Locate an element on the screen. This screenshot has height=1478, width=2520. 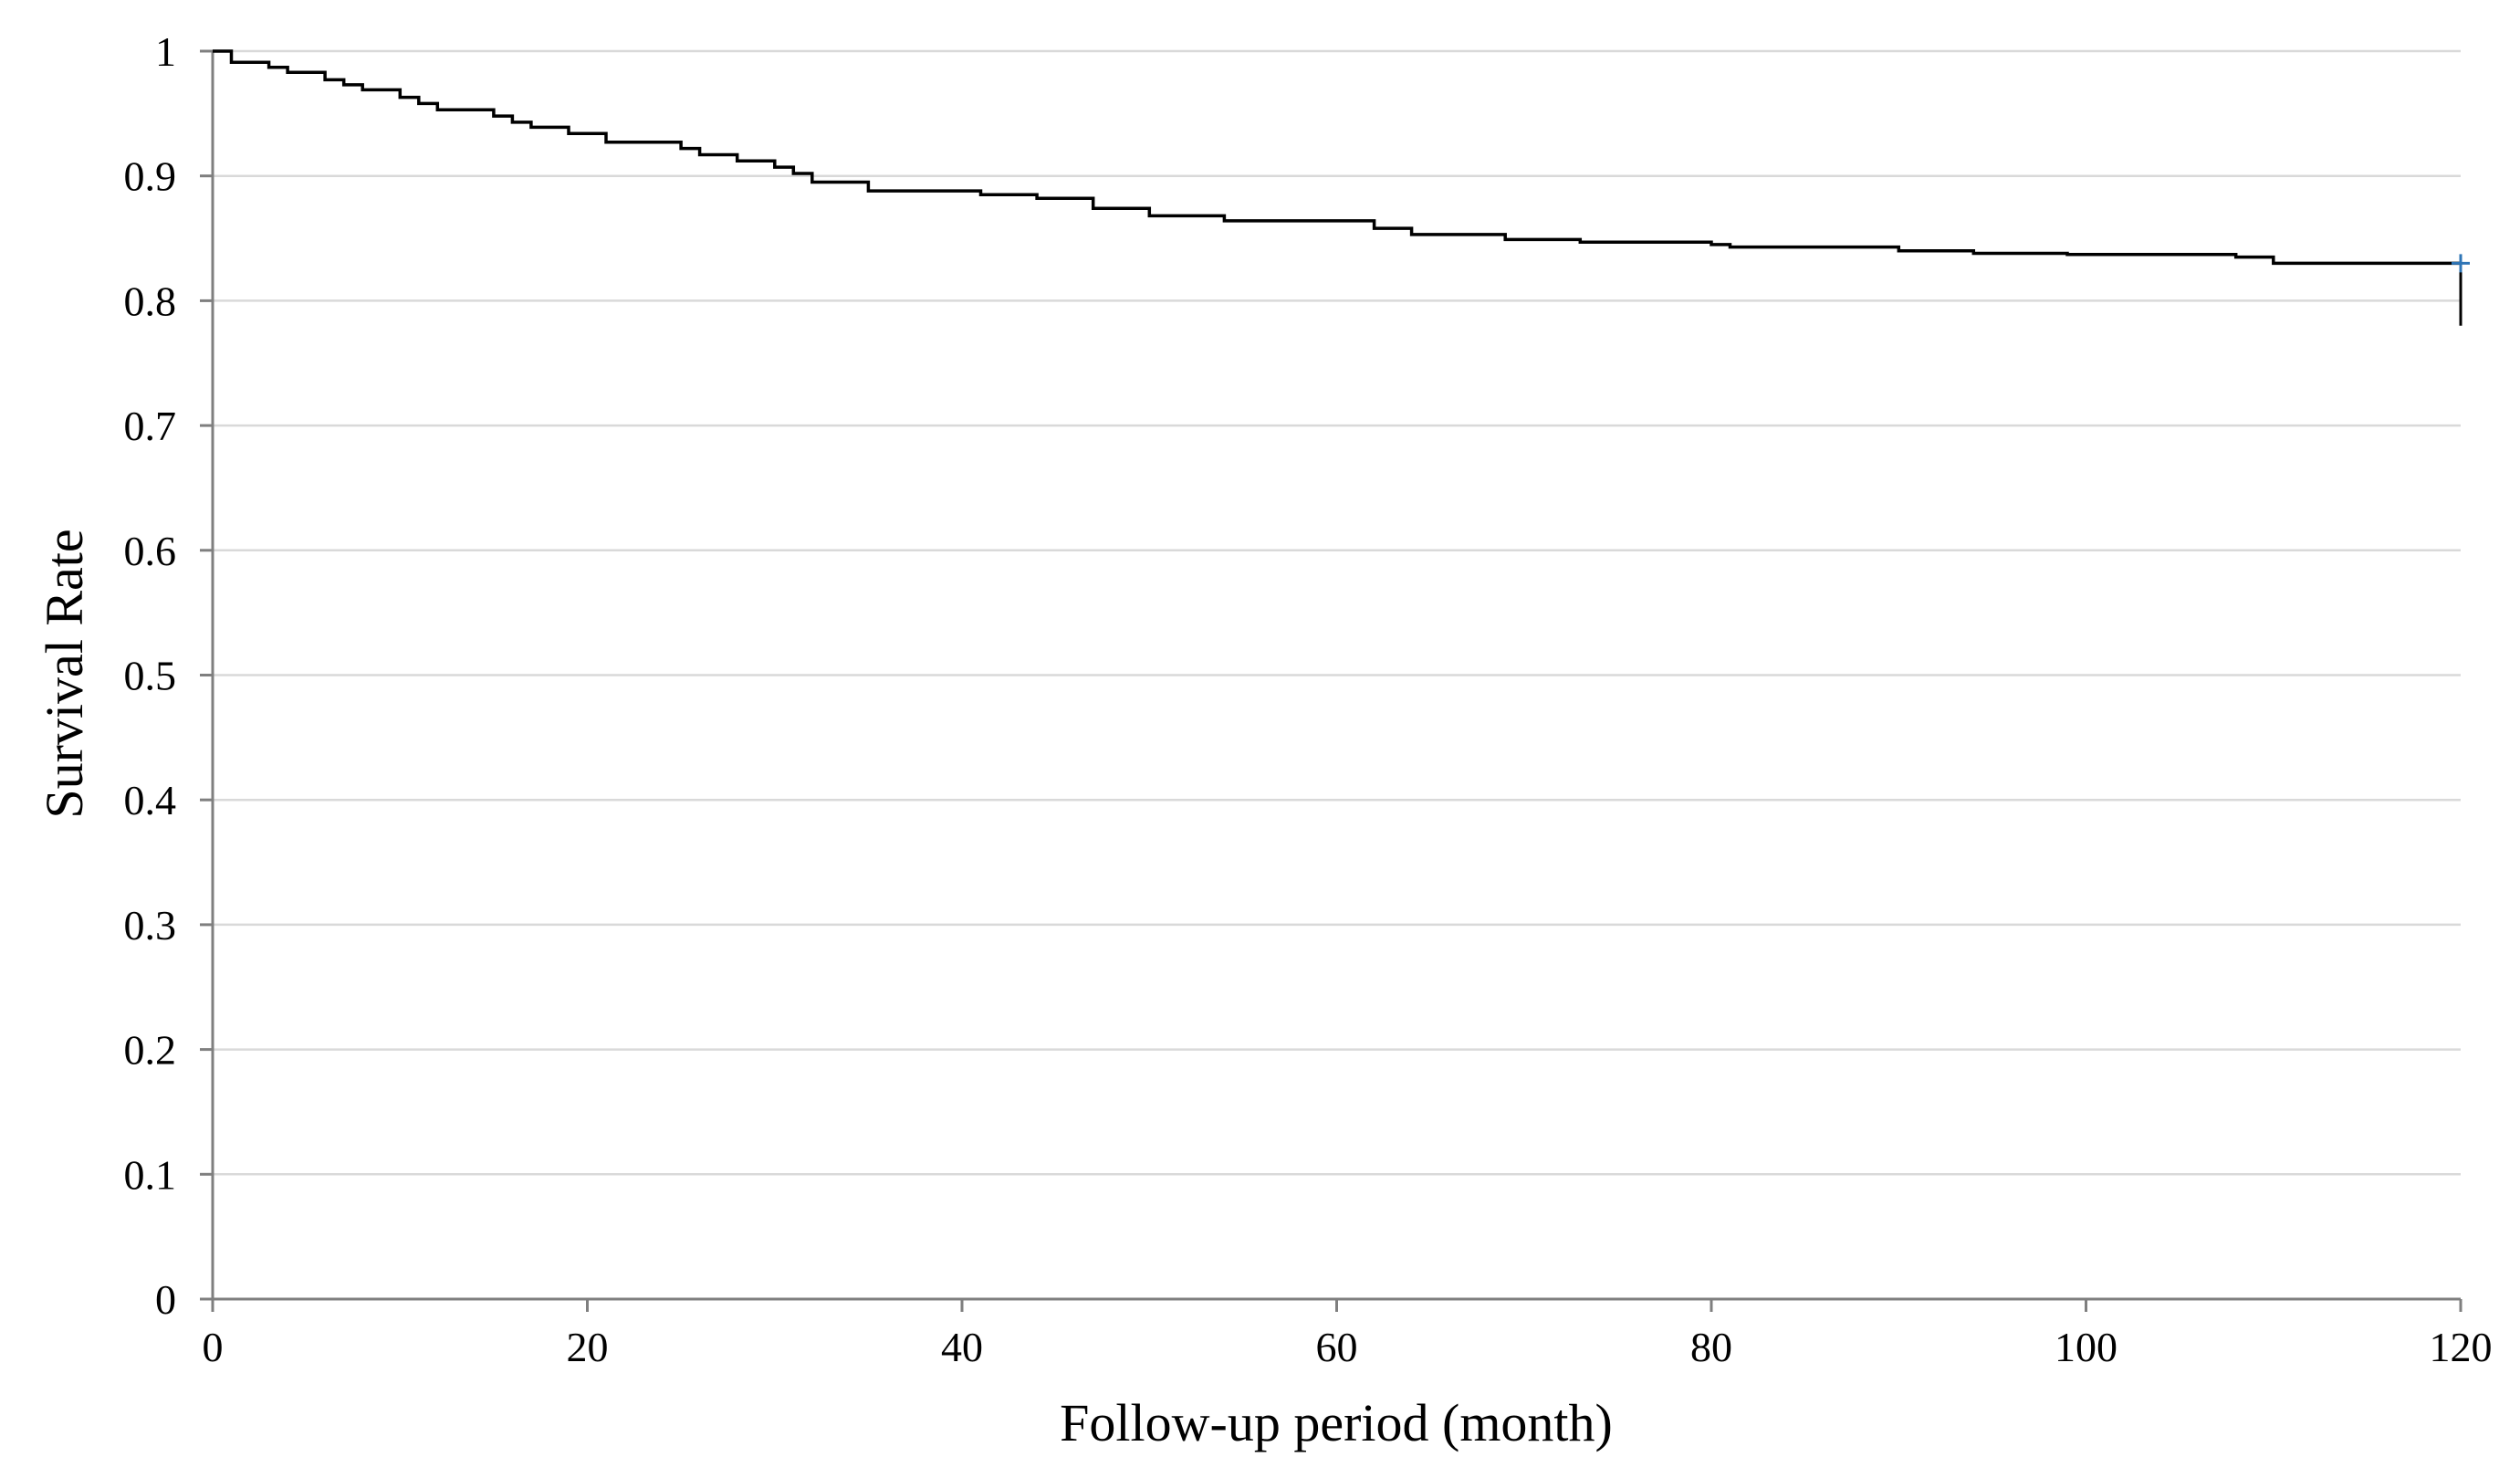
x-tick-label: 100 is located at coordinates (2086, 1347).